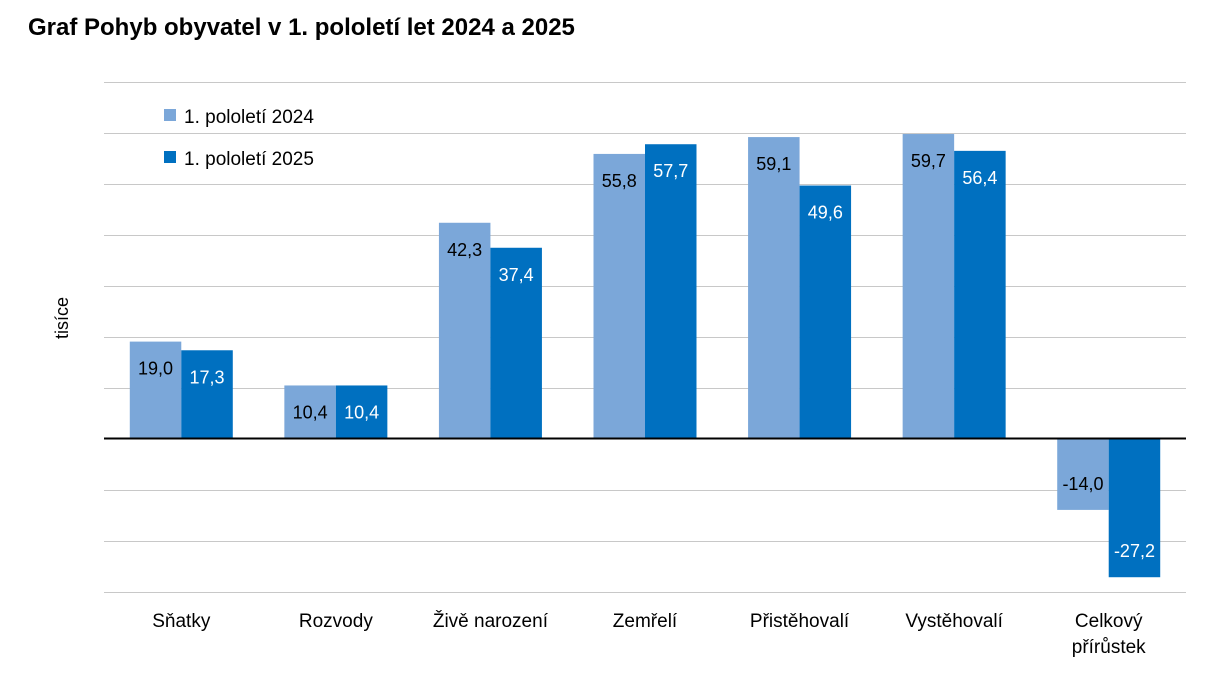 The height and width of the screenshot is (676, 1206). What do you see at coordinates (181, 621) in the screenshot?
I see `category-label: Sňatky` at bounding box center [181, 621].